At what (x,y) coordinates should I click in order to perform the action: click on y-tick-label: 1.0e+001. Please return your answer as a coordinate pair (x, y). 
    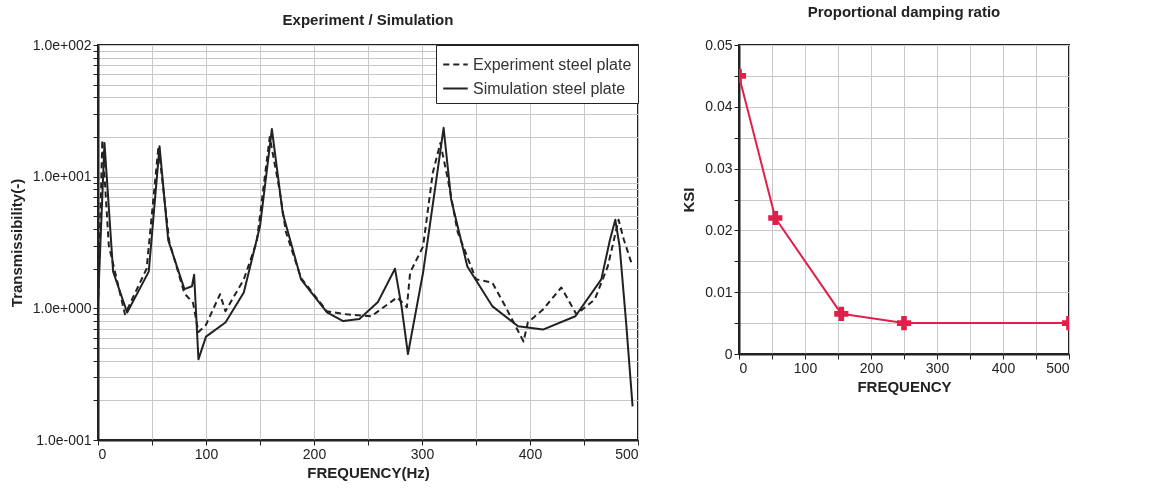
    Looking at the image, I should click on (62, 176).